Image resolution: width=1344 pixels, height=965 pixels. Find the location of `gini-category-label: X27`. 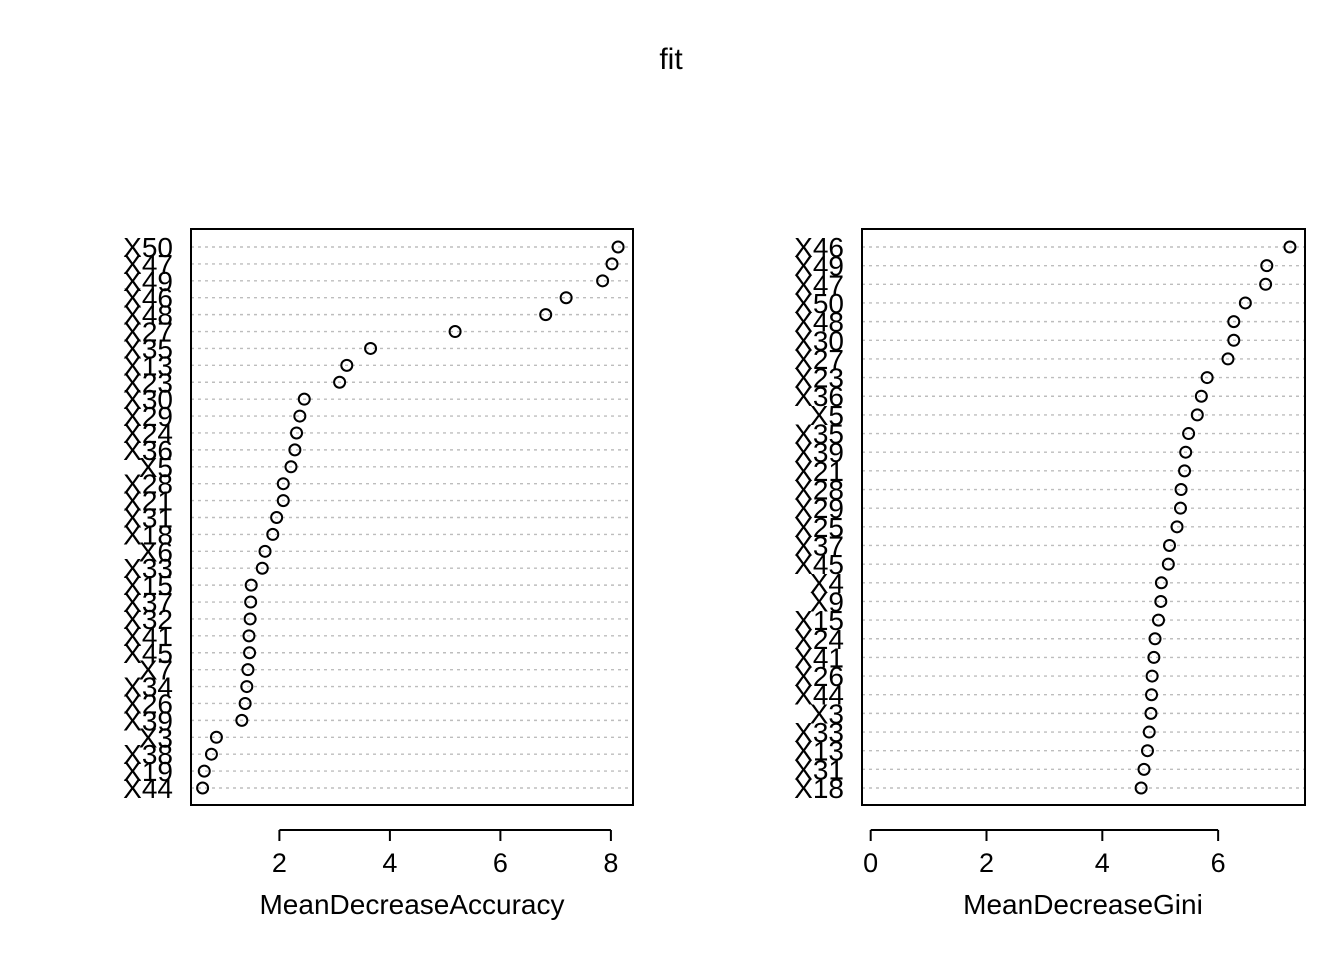

gini-category-label: X27 is located at coordinates (819, 359).